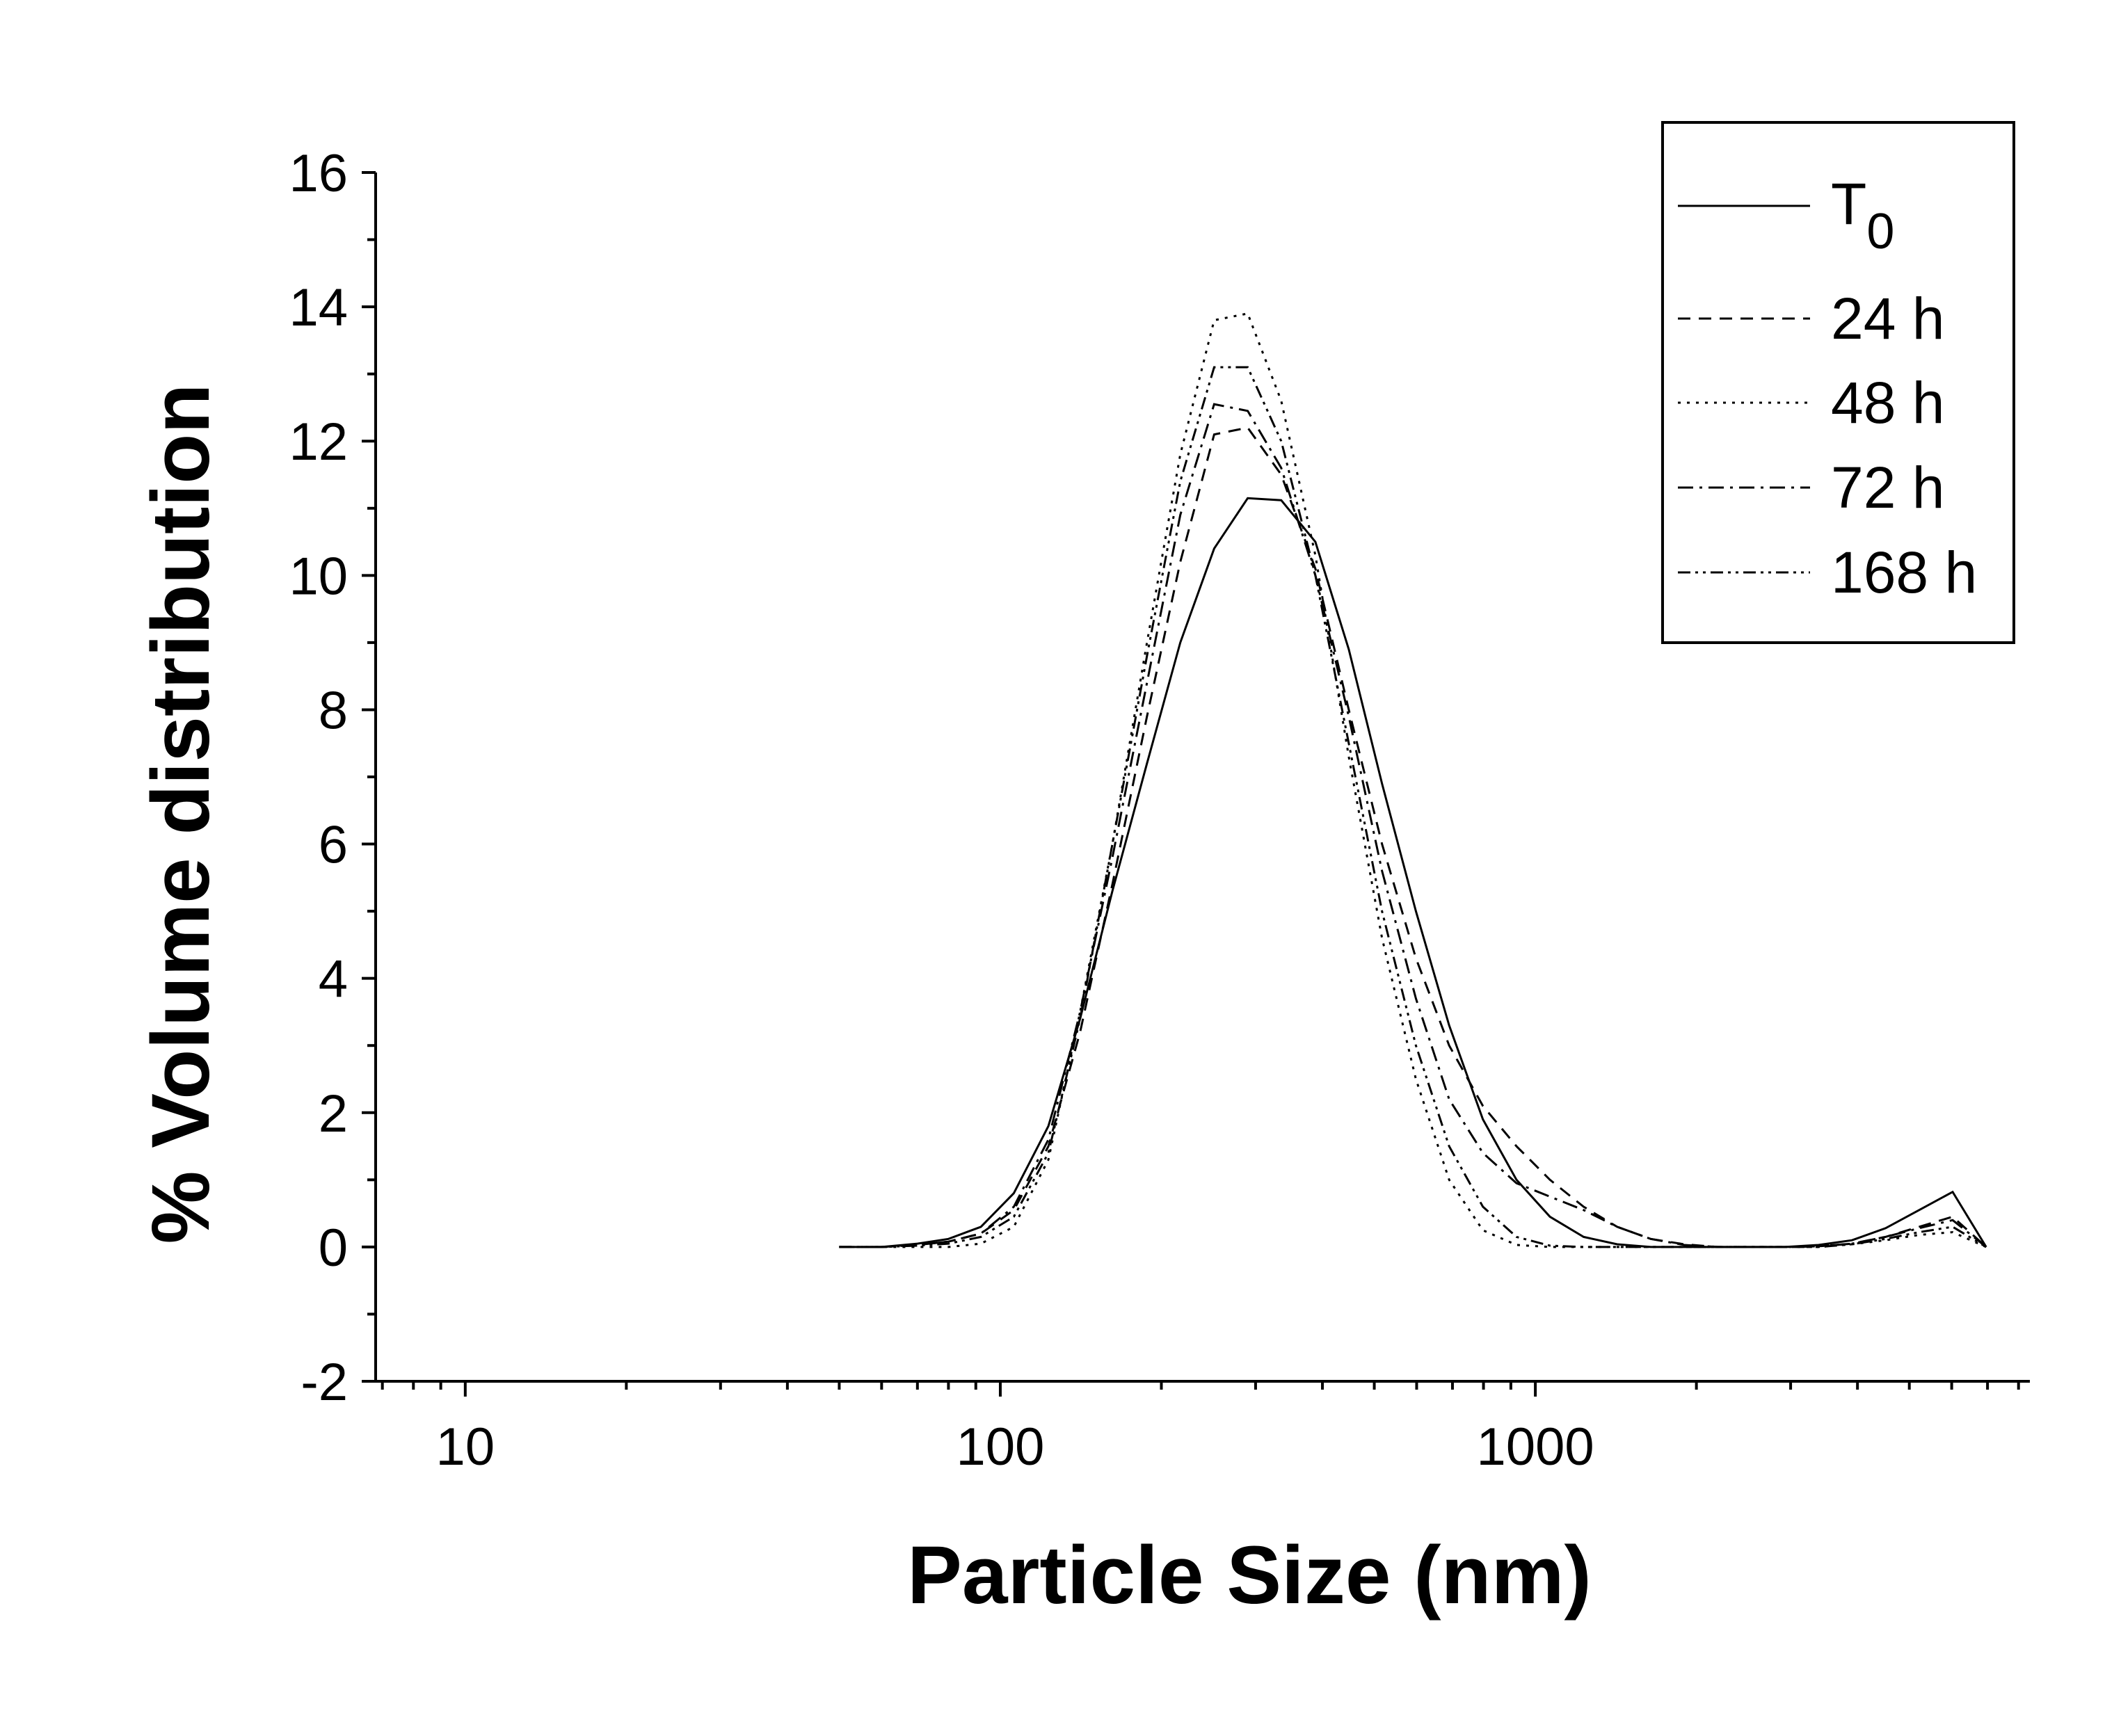 This screenshot has height=1736, width=2121. I want to click on legend-label-48h: 48 h, so click(1888, 402).